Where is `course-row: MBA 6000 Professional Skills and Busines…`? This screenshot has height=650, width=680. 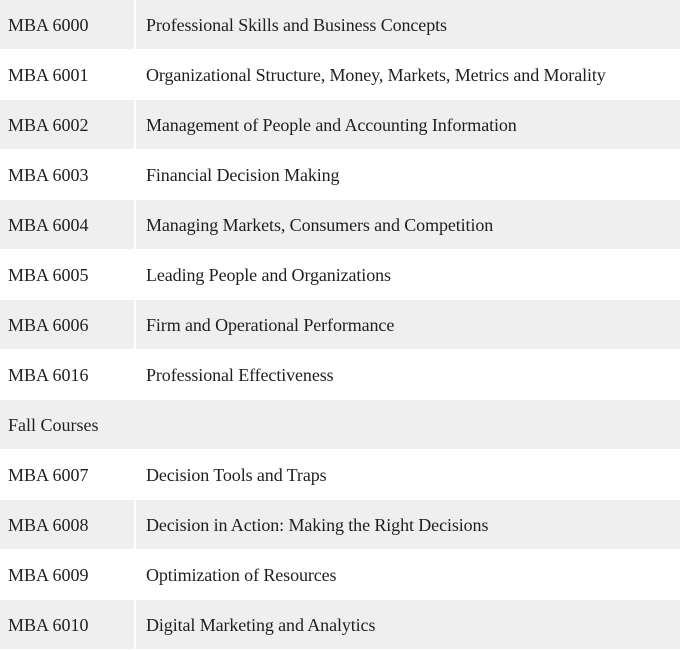
course-row: MBA 6000 Professional Skills and Busines… is located at coordinates (340, 25).